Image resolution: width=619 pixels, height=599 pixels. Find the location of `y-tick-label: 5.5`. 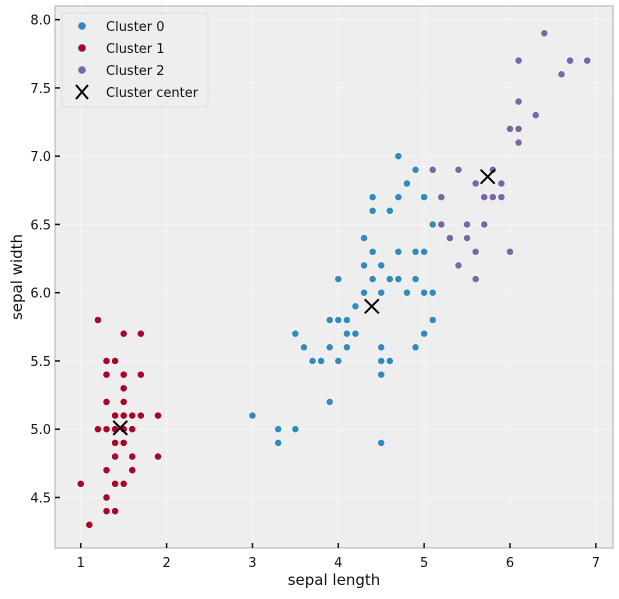

y-tick-label: 5.5 is located at coordinates (40, 362).